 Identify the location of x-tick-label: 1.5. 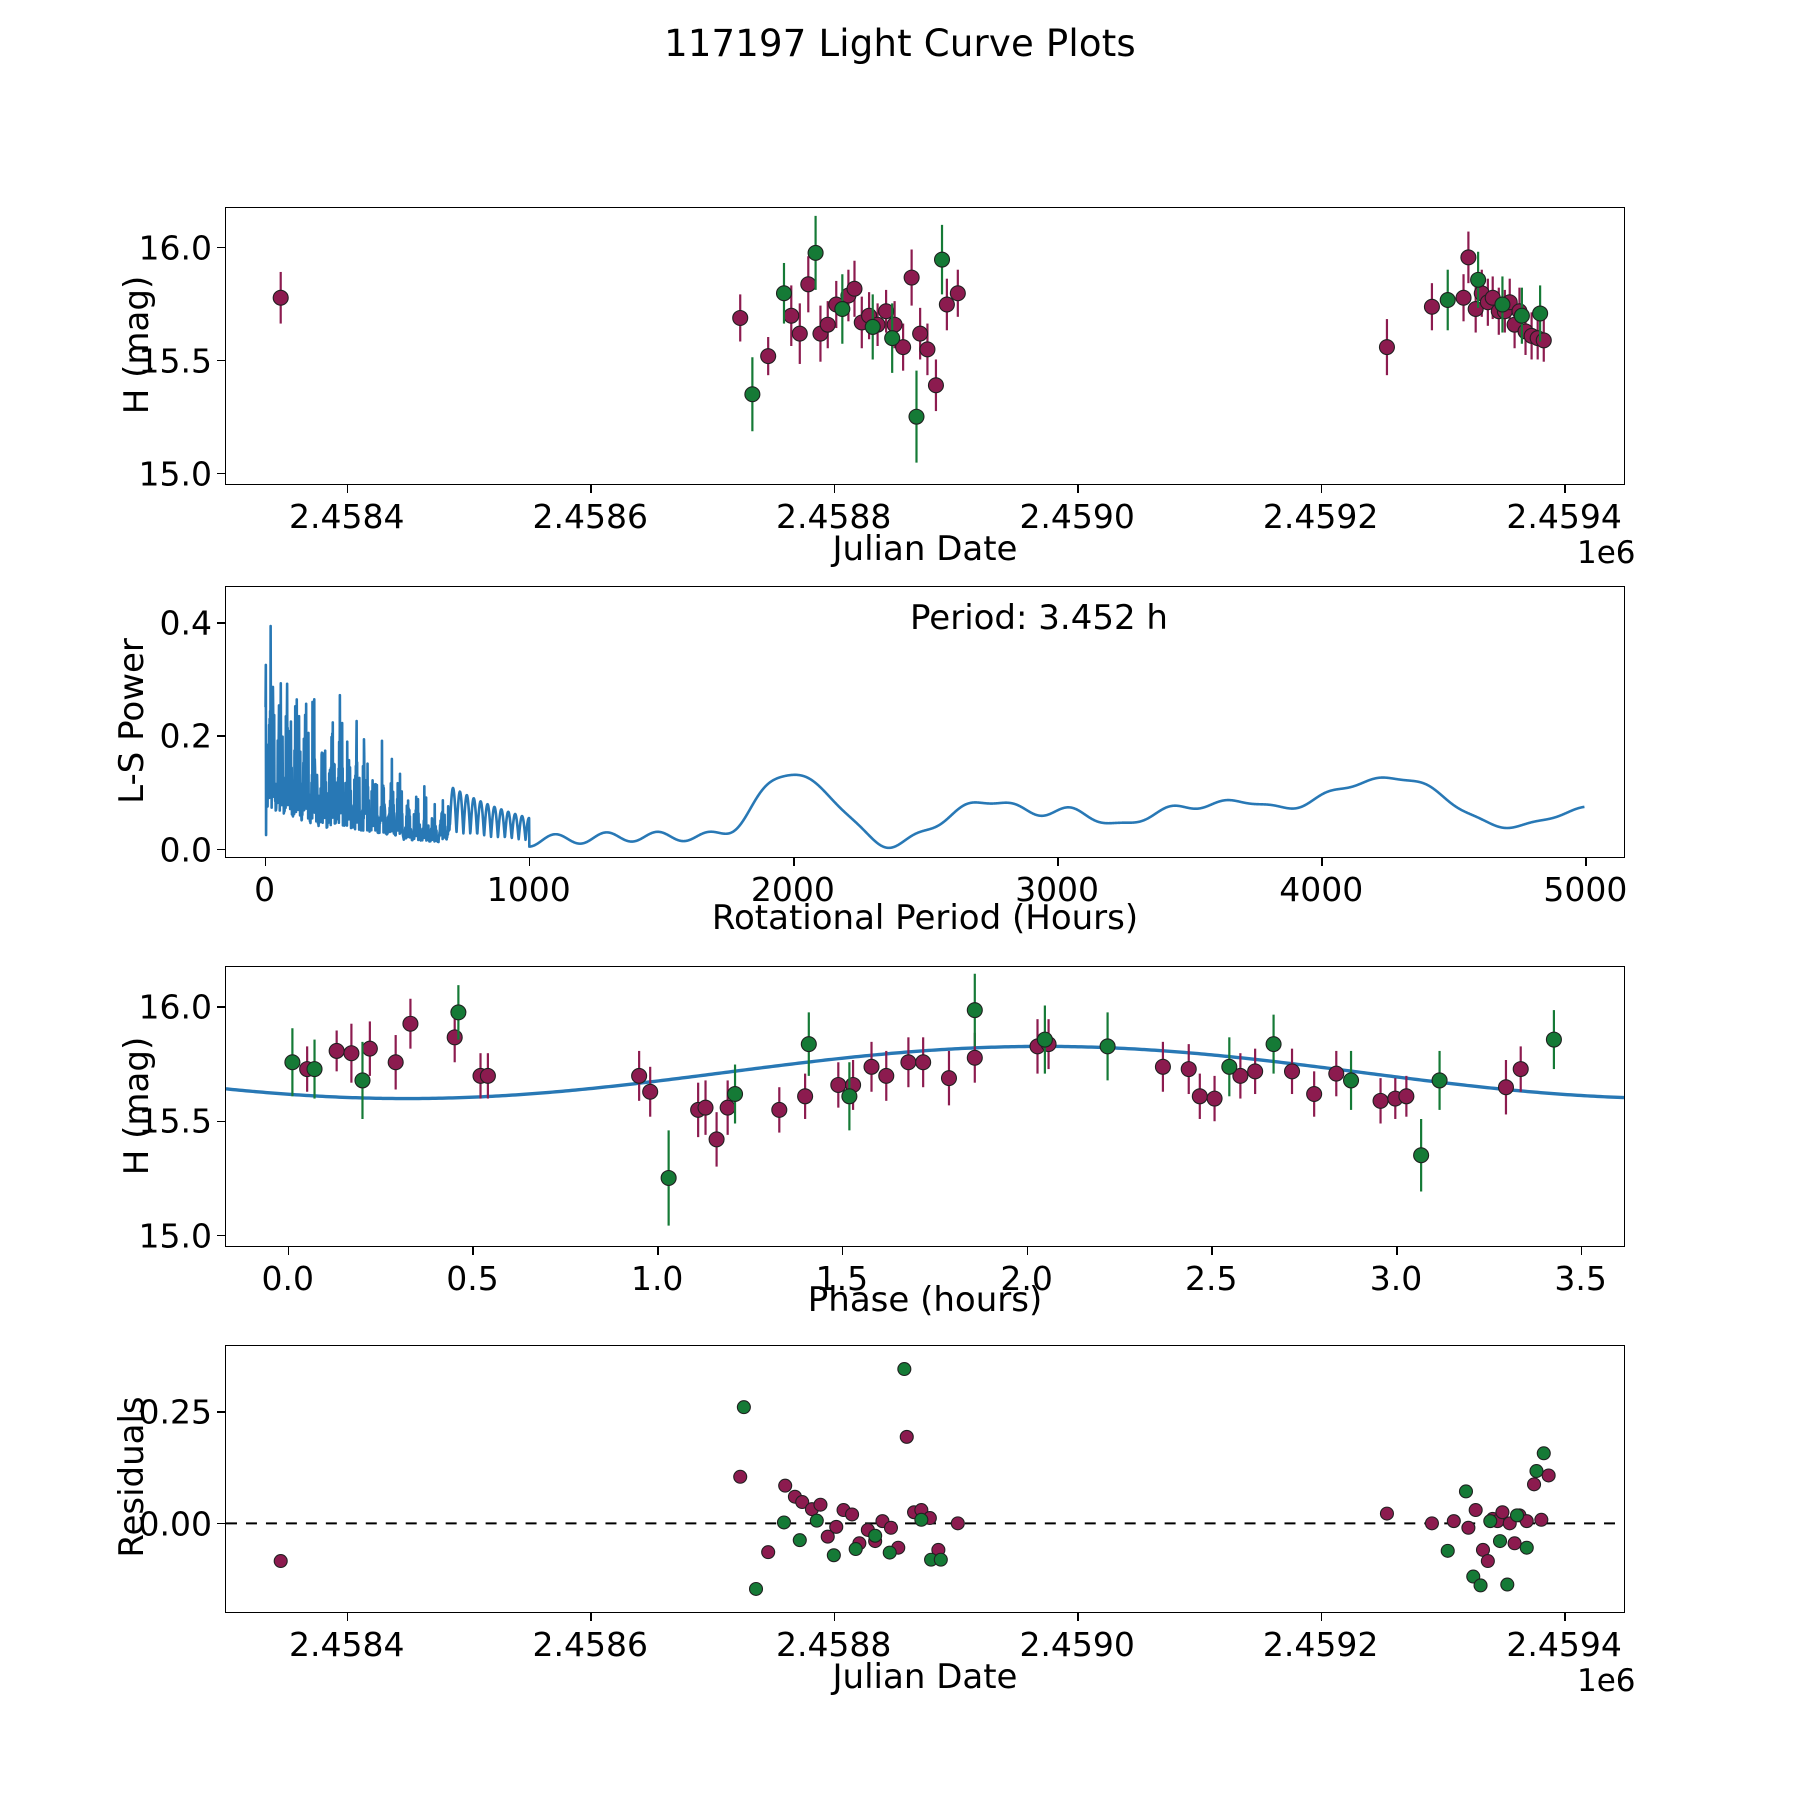
(842, 1278).